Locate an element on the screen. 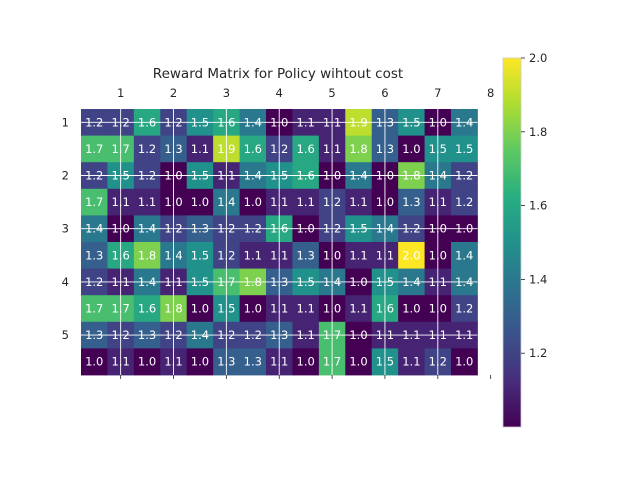 The height and width of the screenshot is (480, 640). colorbar-tick-label: 2.0 is located at coordinates (538, 58).